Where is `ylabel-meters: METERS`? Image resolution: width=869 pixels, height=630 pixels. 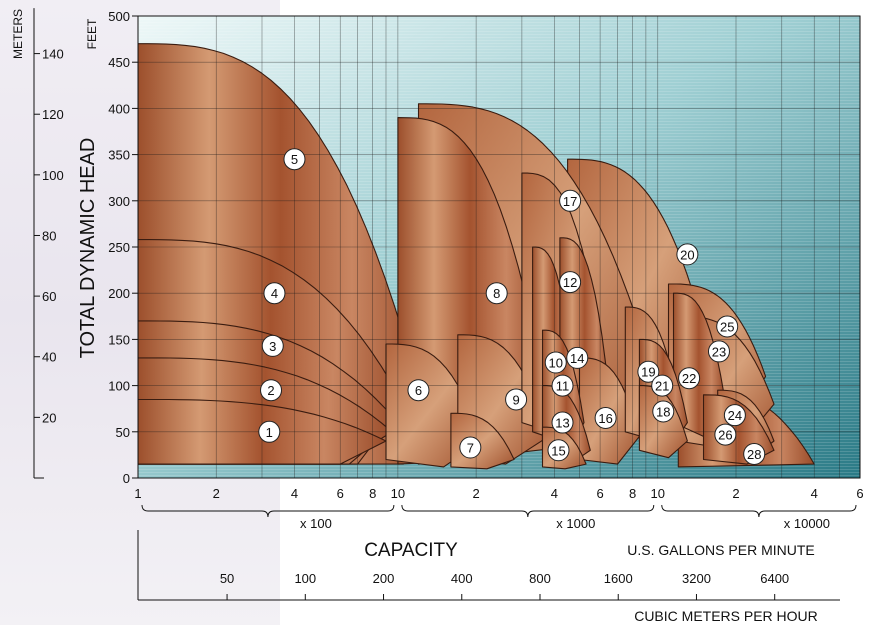
ylabel-meters: METERS is located at coordinates (18, 34).